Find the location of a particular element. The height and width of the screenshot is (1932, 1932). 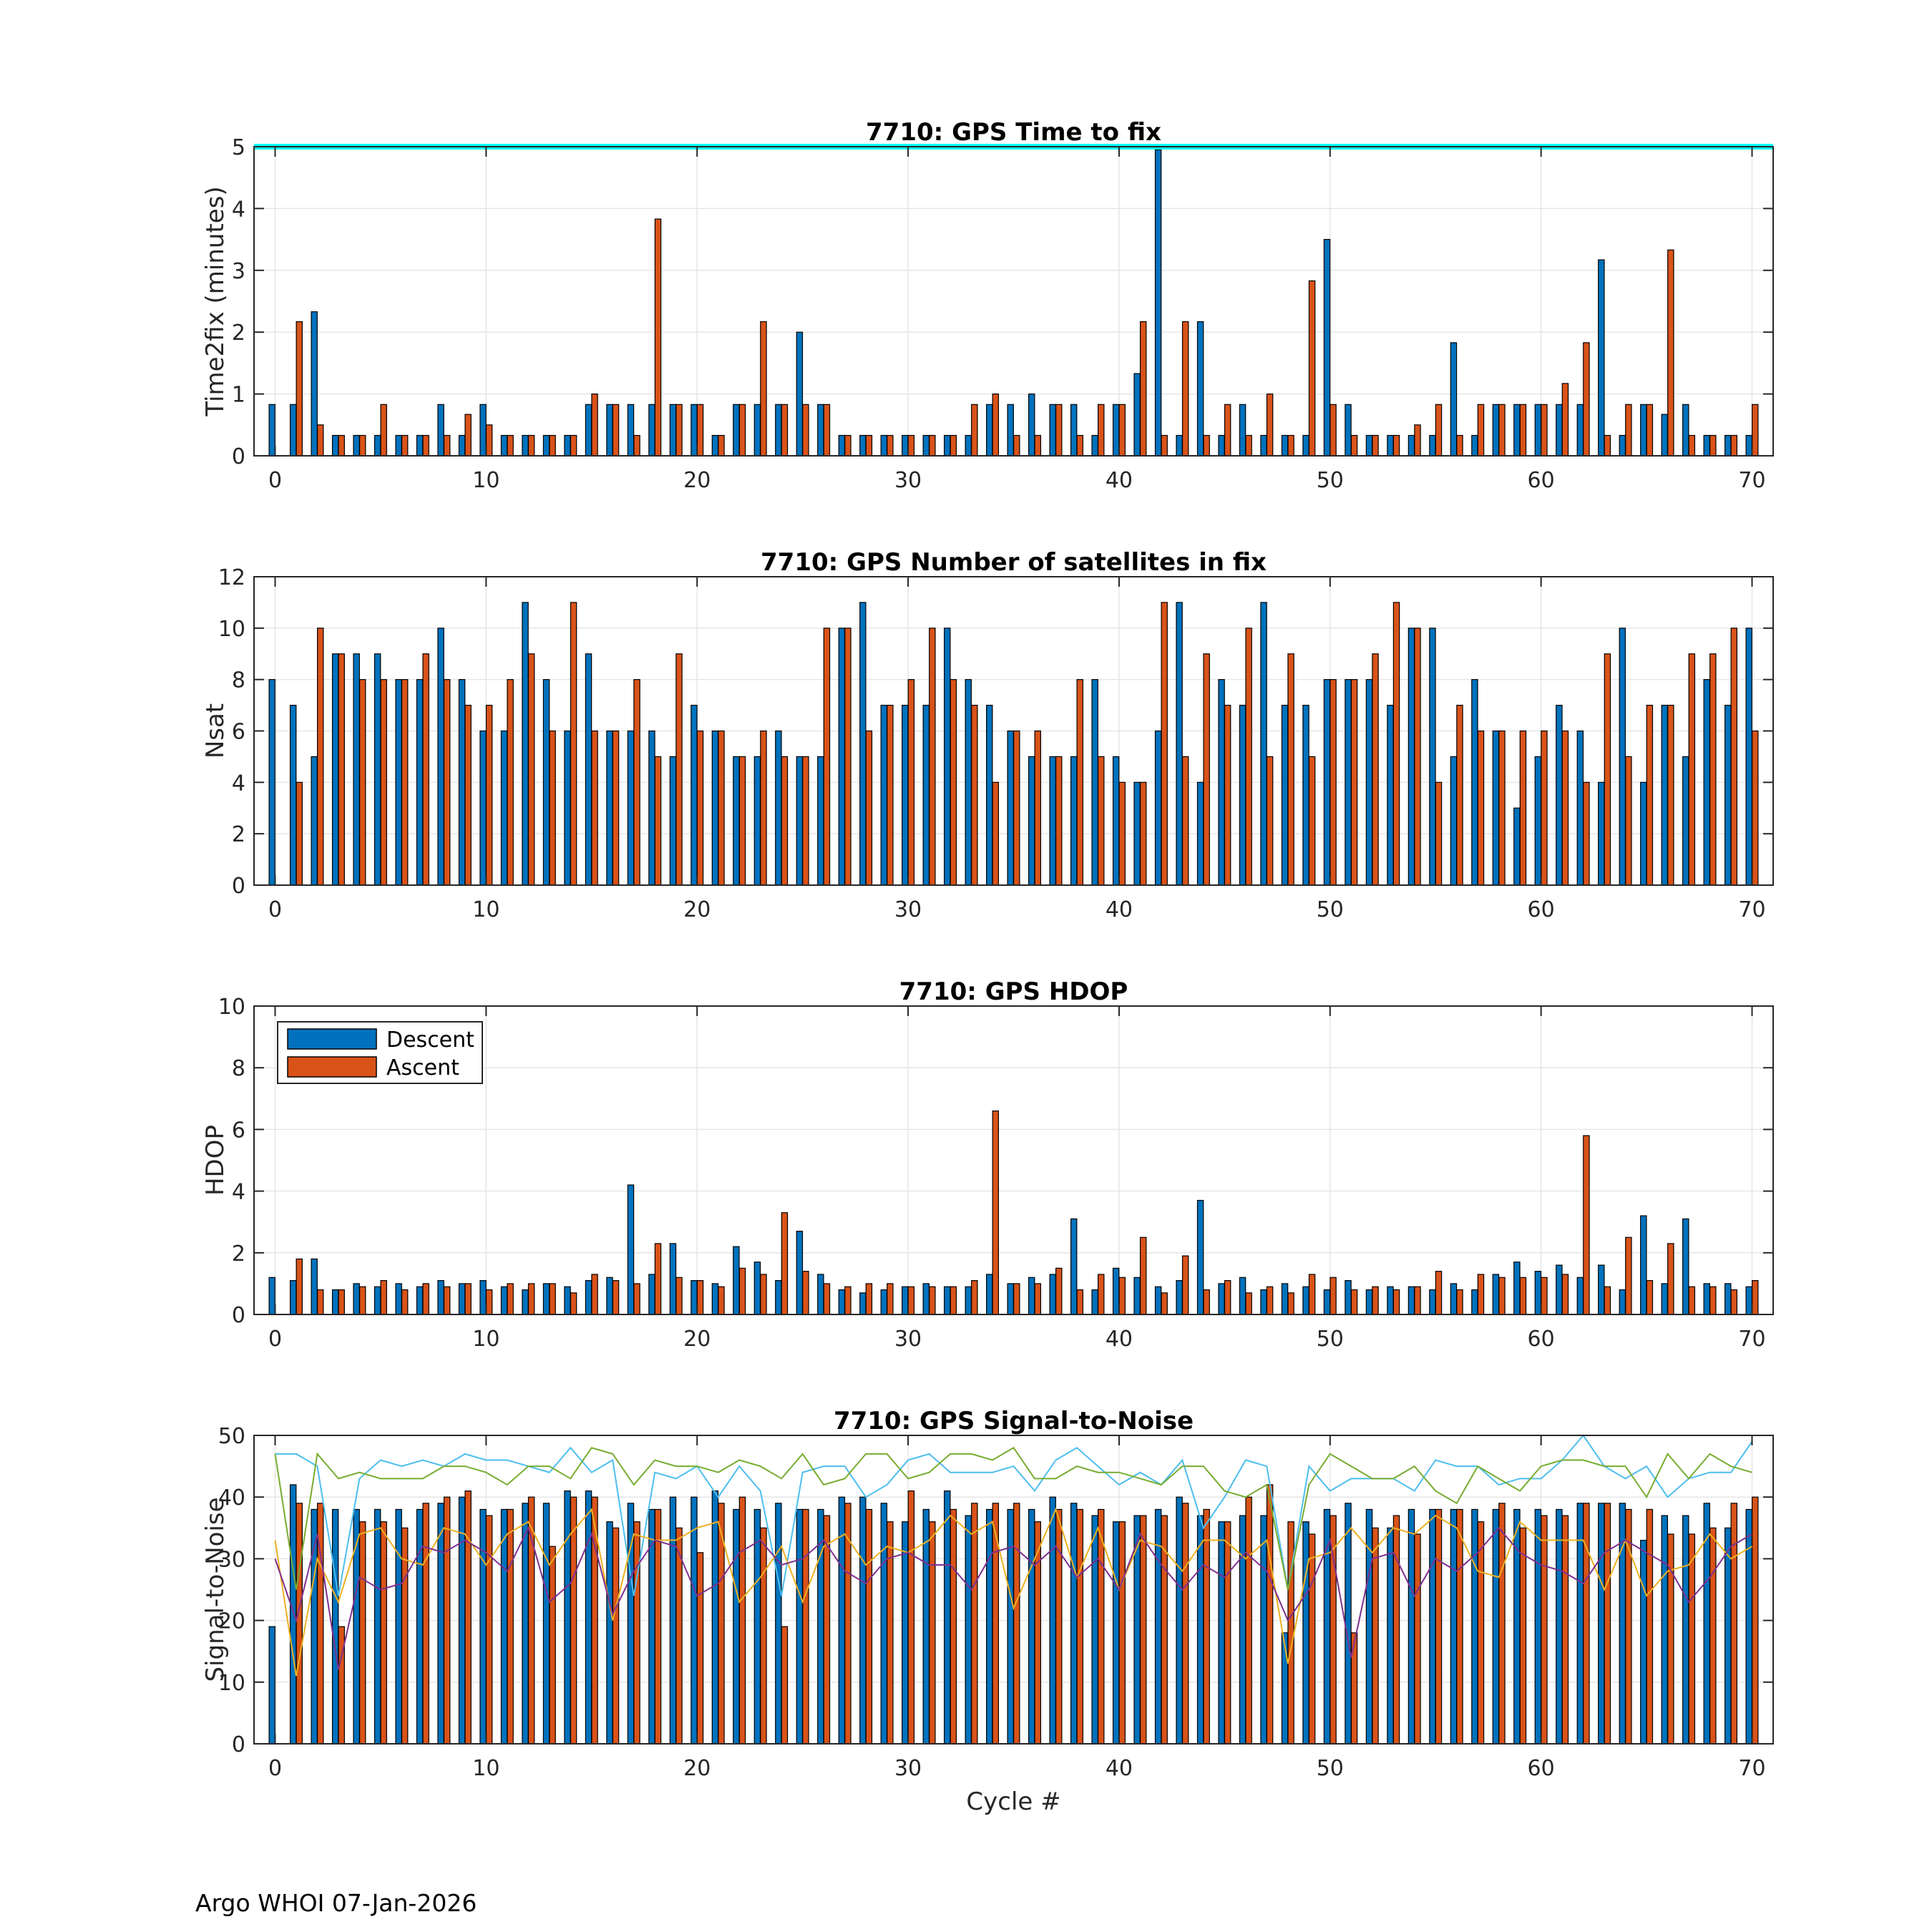

x-tick-label: 30 is located at coordinates (908, 1768).